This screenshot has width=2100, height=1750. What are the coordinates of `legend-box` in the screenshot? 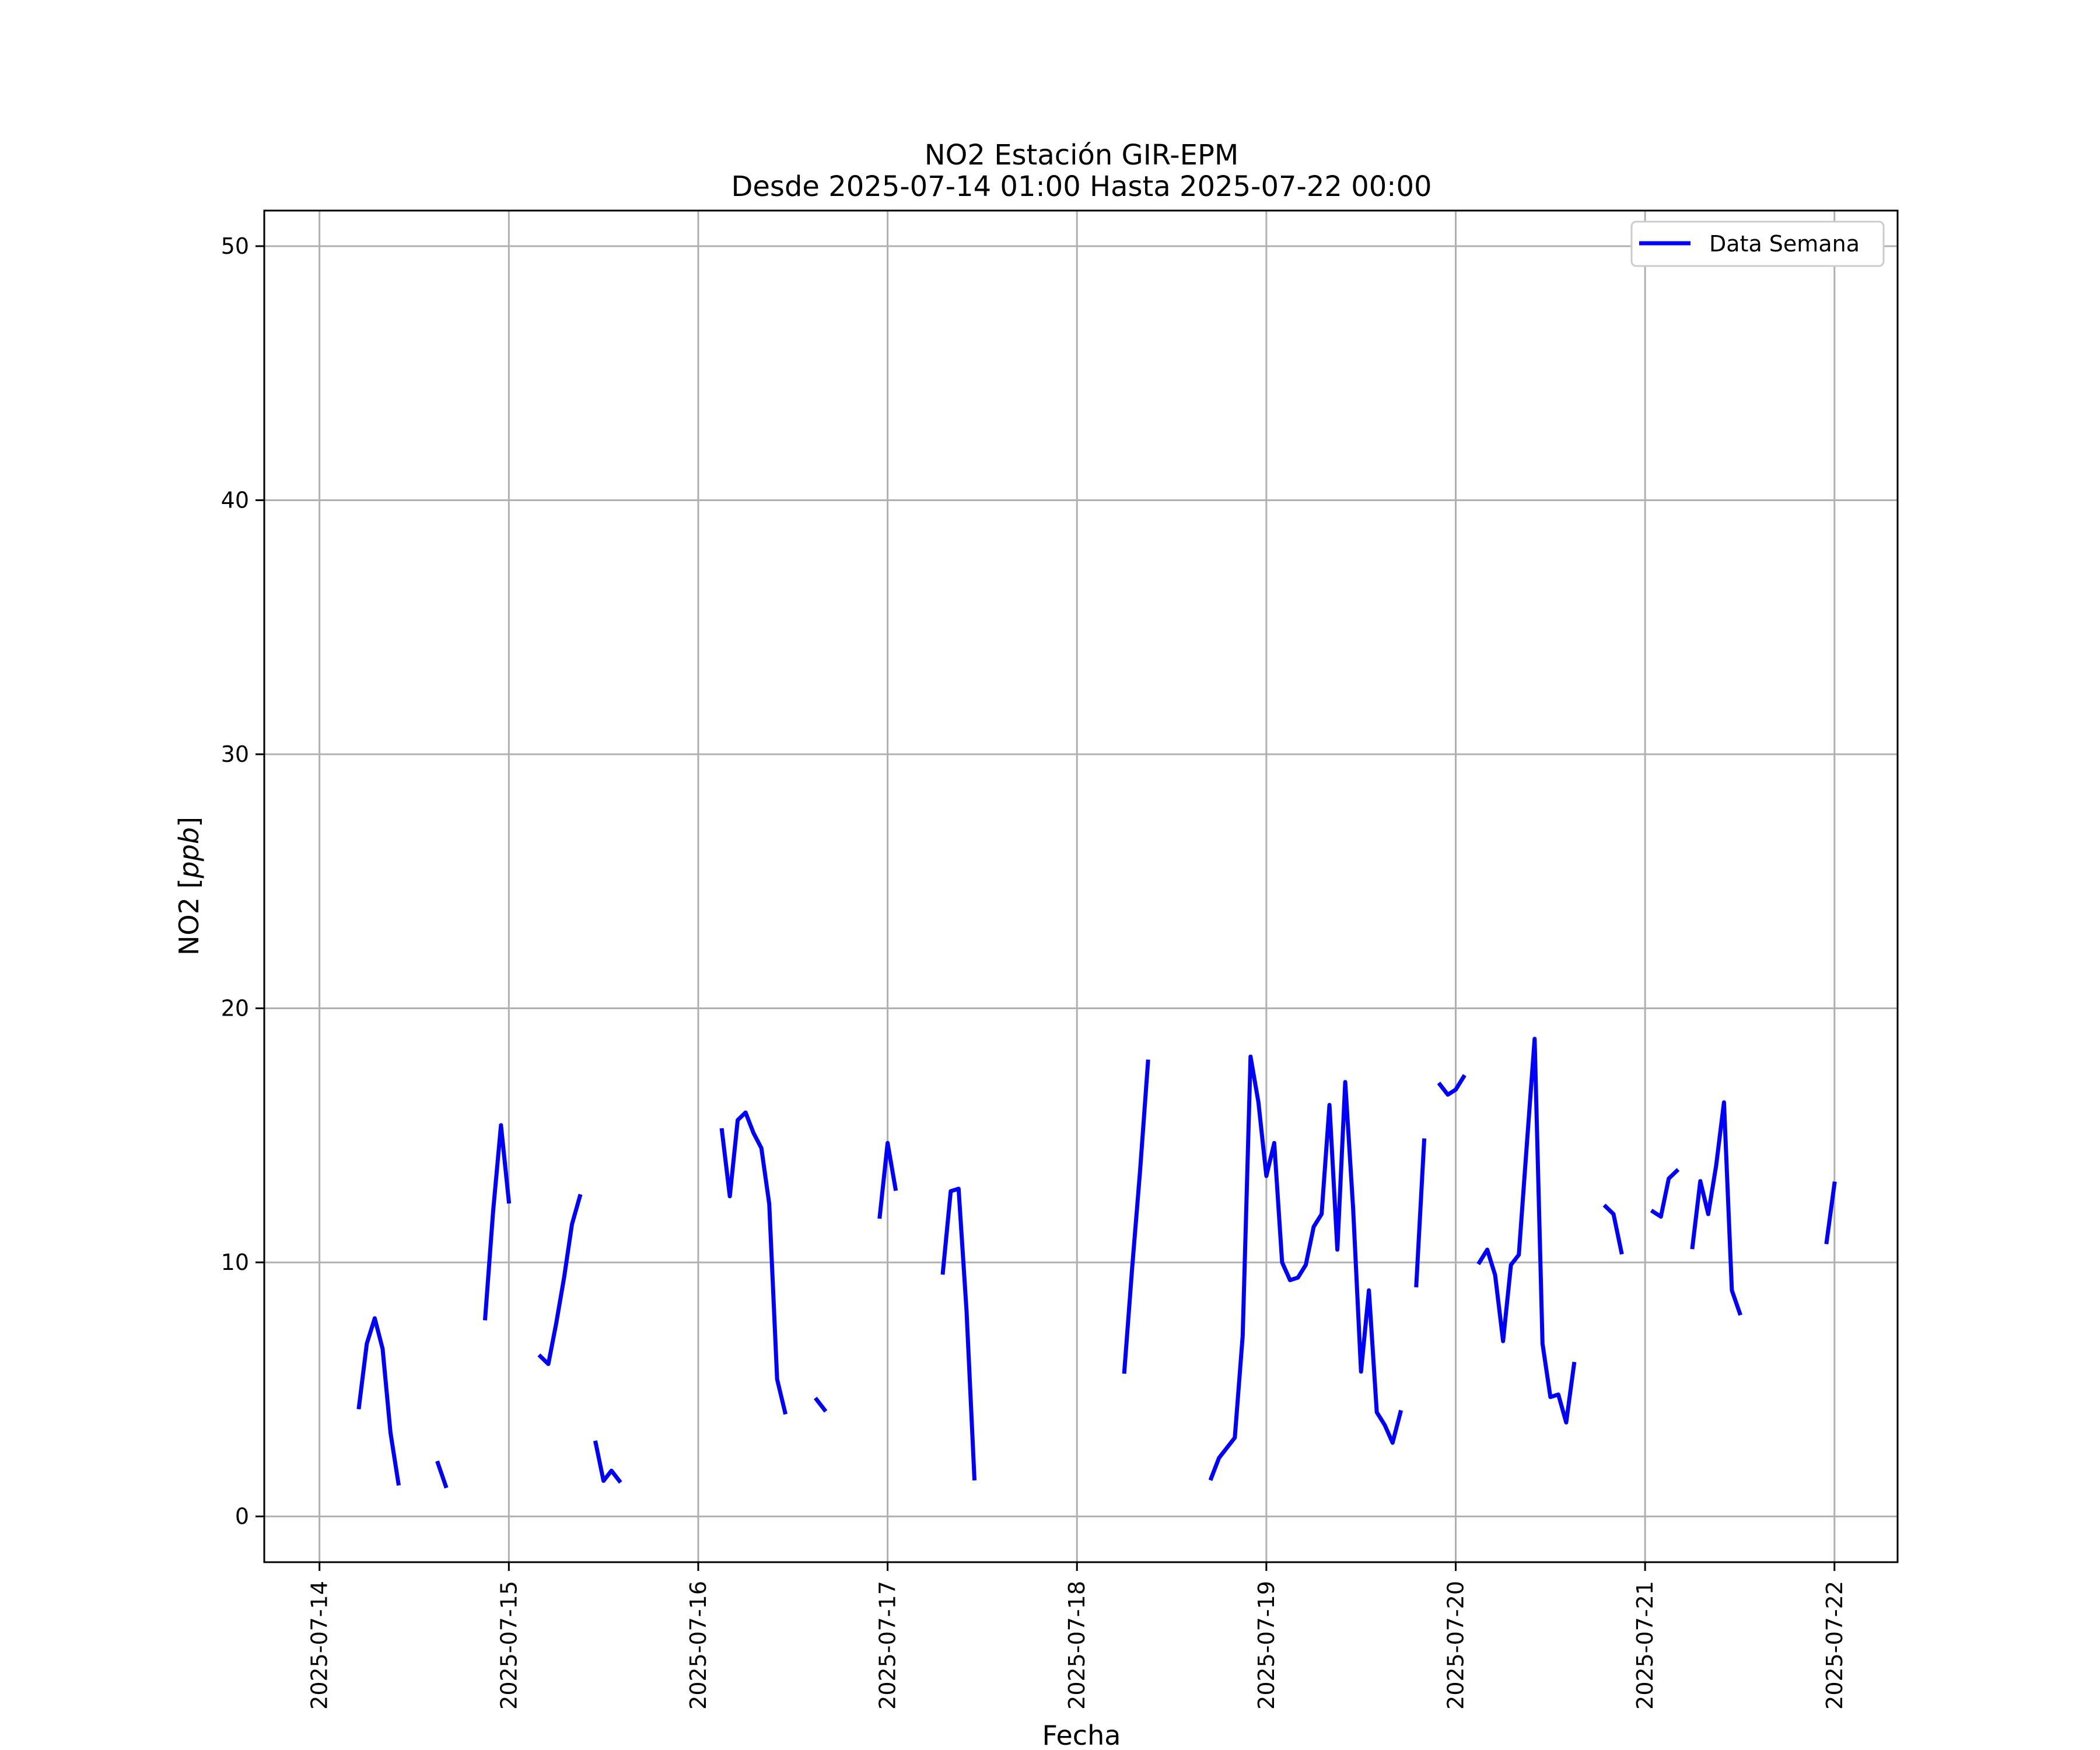 It's located at (1757, 243).